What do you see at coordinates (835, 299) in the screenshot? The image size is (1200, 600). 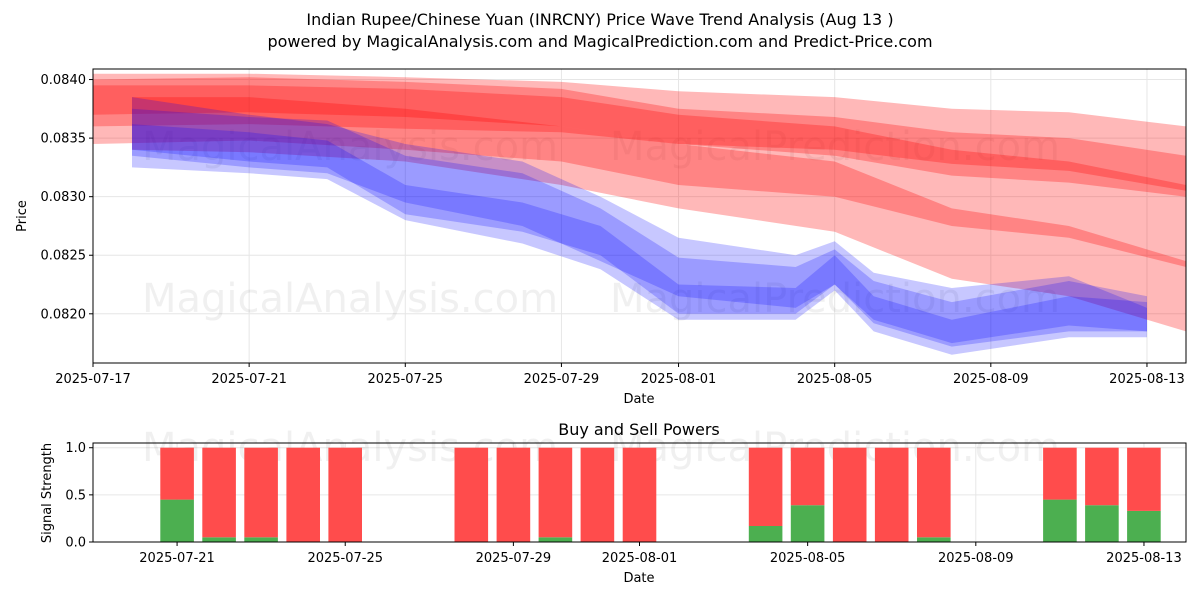 I see `watermark-prediction-middle: MagicalPrediction.com` at bounding box center [835, 299].